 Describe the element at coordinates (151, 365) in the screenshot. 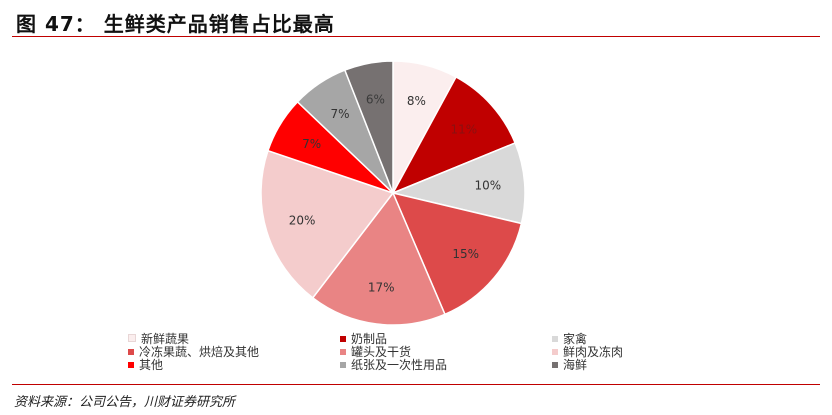

I see `legend-label: 其他` at that location.